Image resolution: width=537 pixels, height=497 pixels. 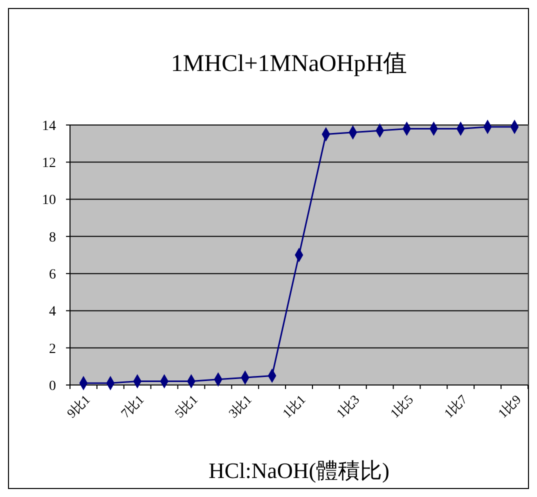 I want to click on y-tick-label: 6, so click(x=52, y=274).